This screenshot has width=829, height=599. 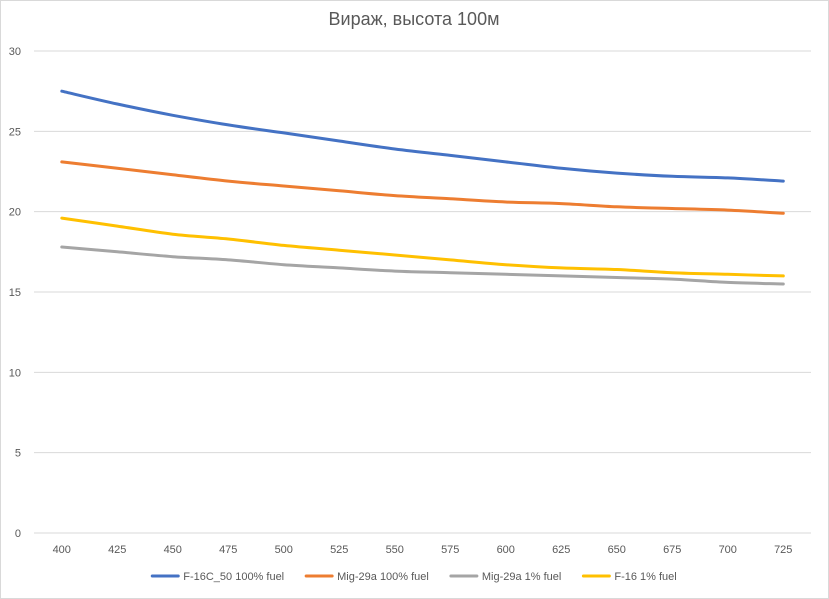 What do you see at coordinates (645, 577) in the screenshot?
I see `legend-label: F-16 1% fuel` at bounding box center [645, 577].